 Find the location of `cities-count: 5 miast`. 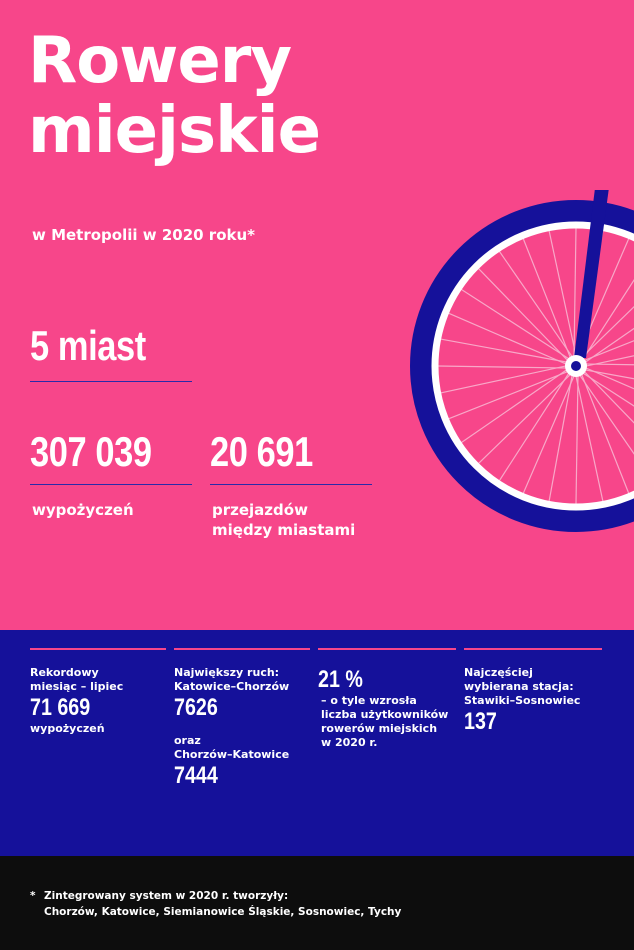

cities-count: 5 miast is located at coordinates (88, 345).